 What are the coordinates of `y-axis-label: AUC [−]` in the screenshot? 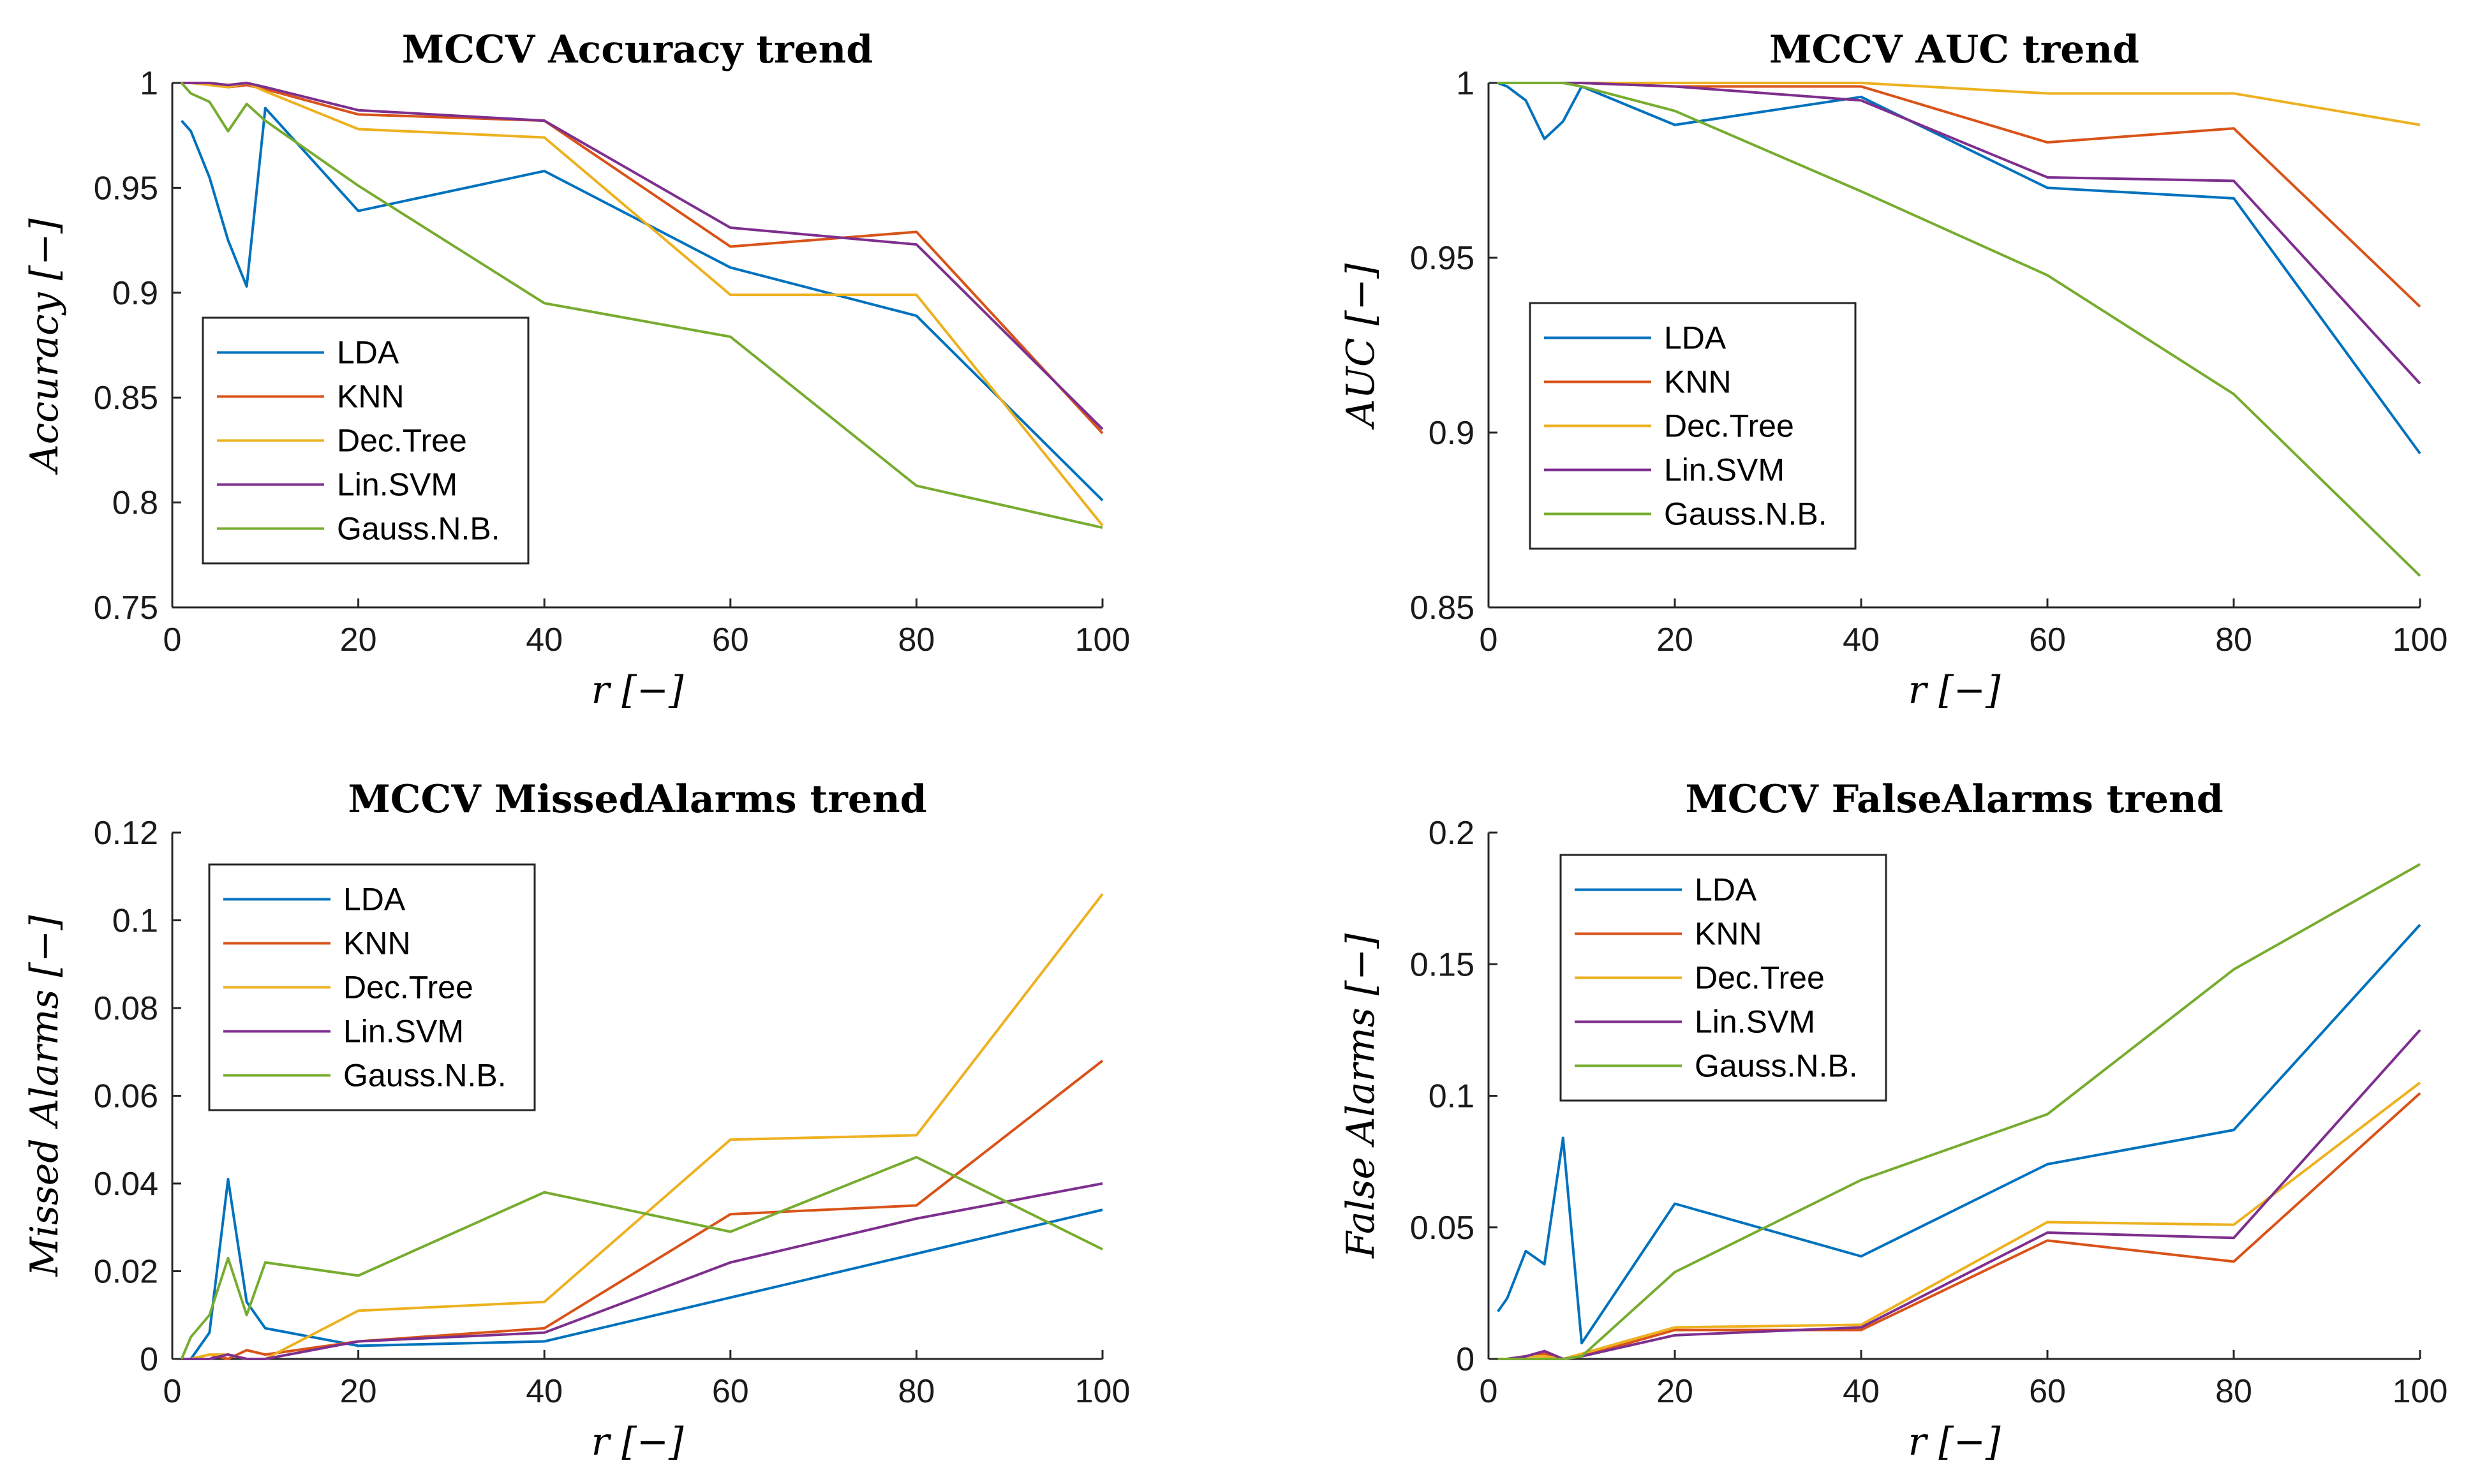 It's located at (1361, 346).